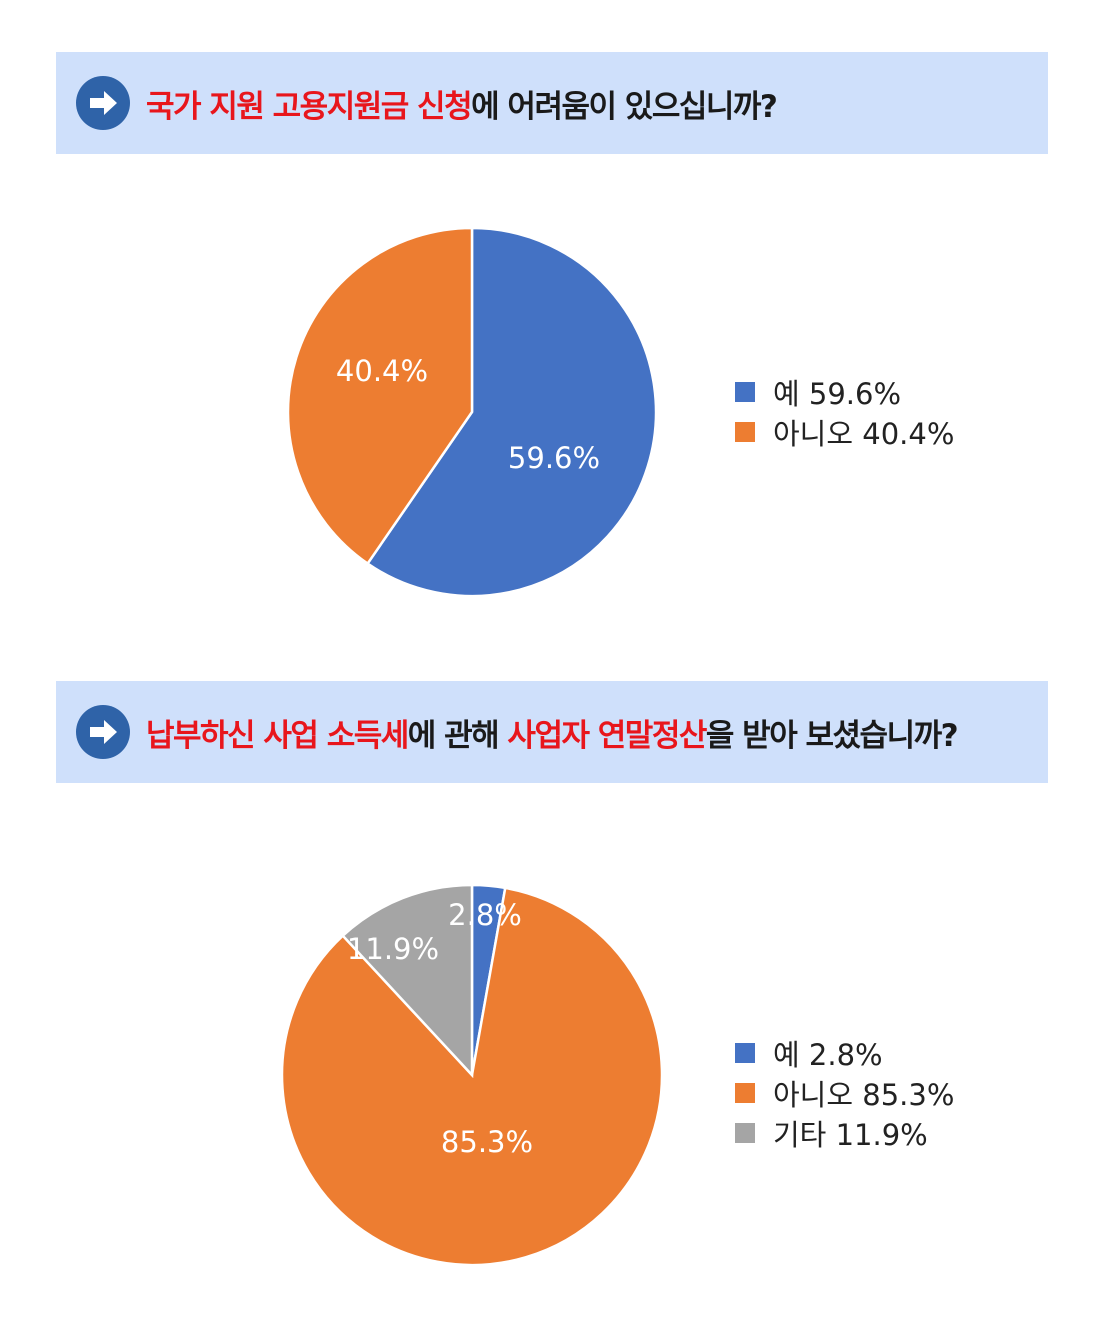  What do you see at coordinates (837, 394) in the screenshot?
I see `chart-1-legend-label: 예 59.6%` at bounding box center [837, 394].